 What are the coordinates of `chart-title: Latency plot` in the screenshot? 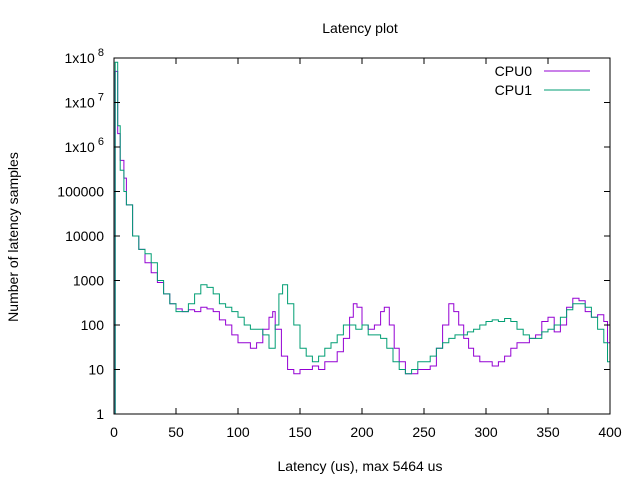 It's located at (360, 28).